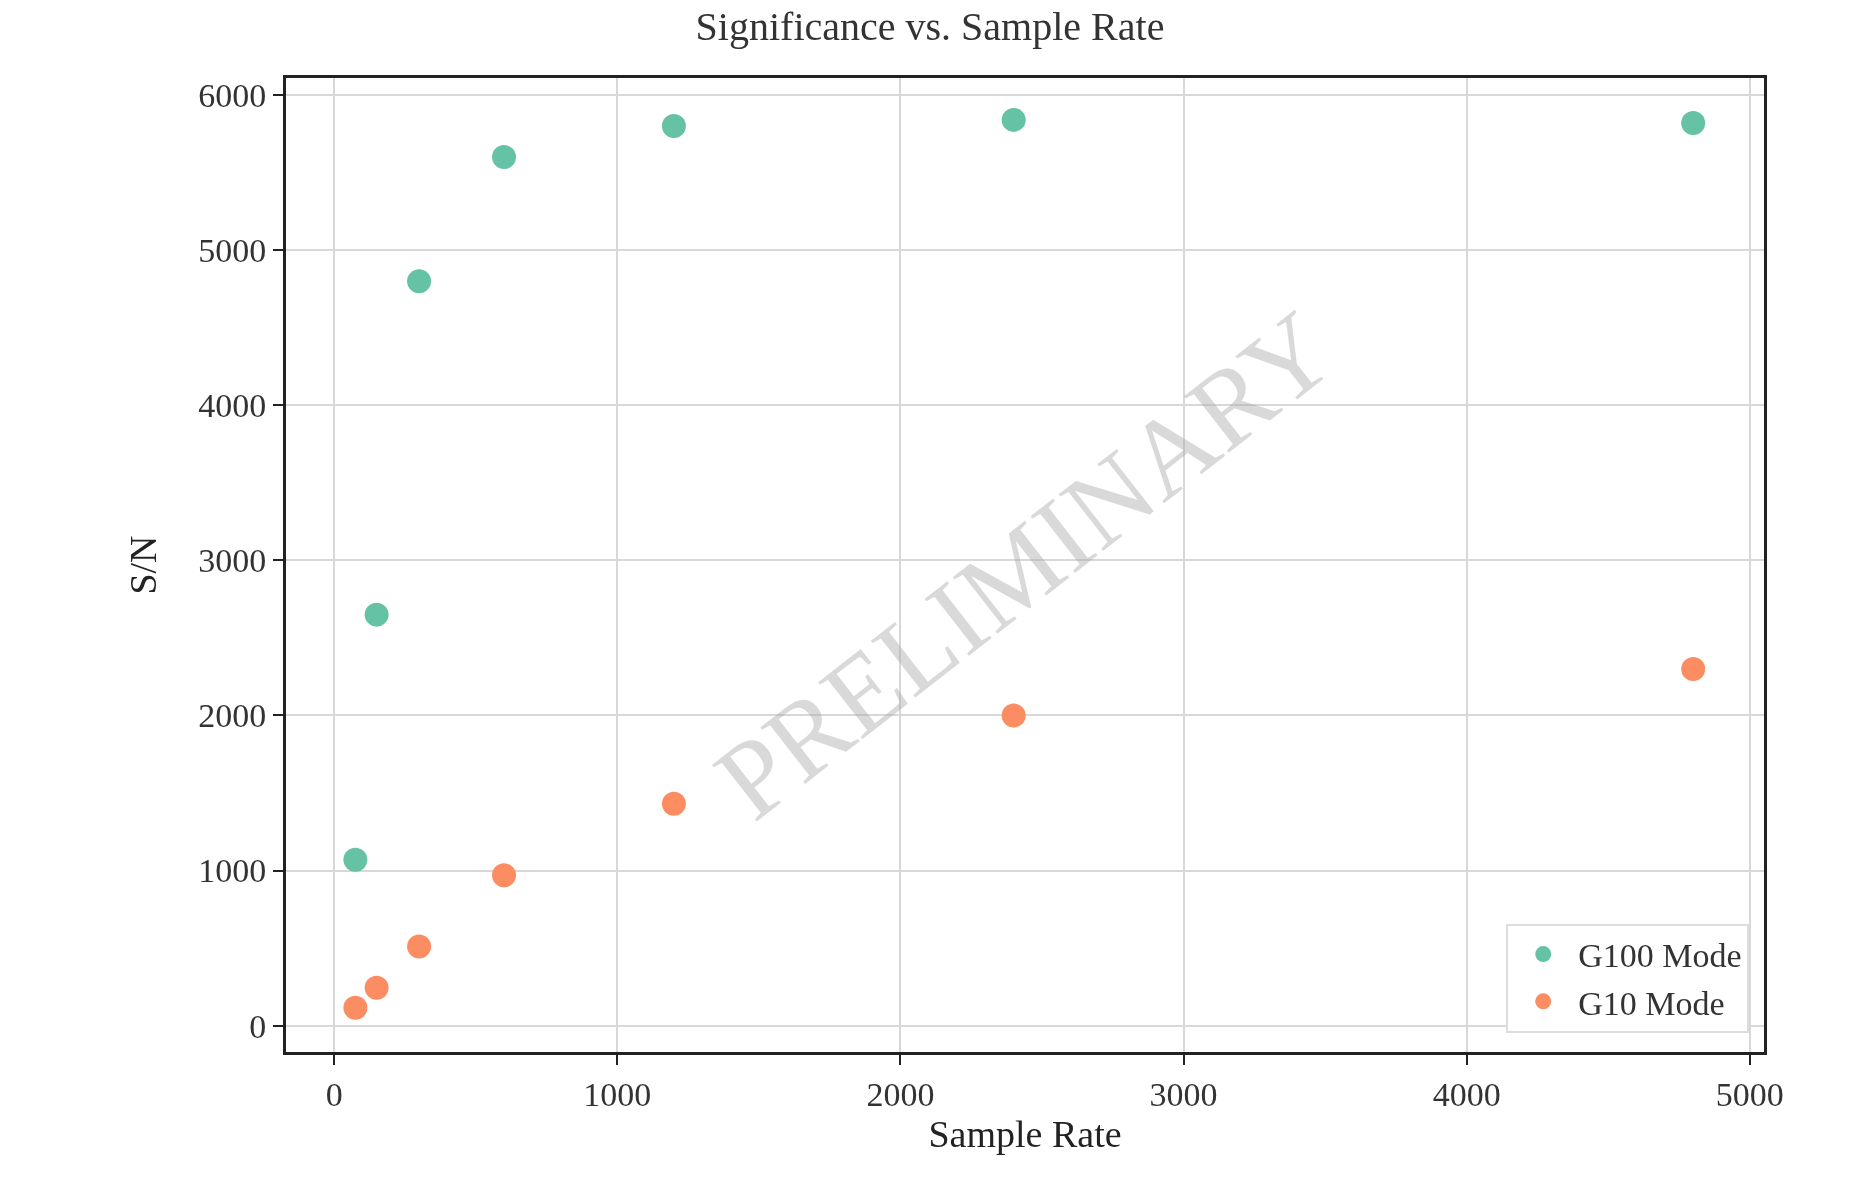  Describe the element at coordinates (1183, 1094) in the screenshot. I see `x-tick-label: 3000` at that location.